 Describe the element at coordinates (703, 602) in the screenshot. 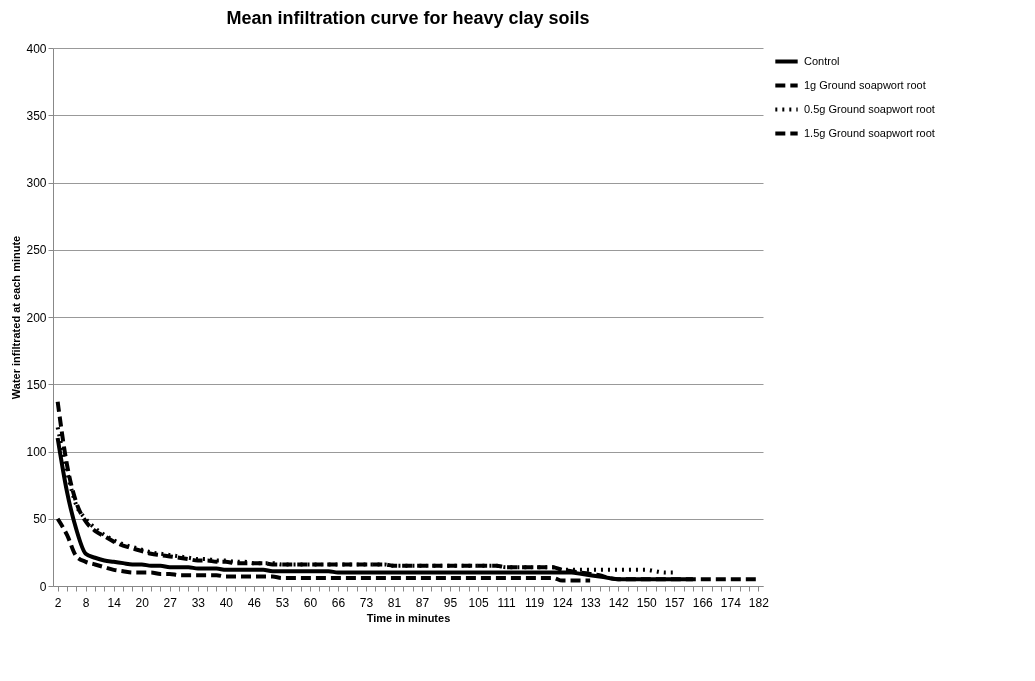

I see `x-tick-label: 166` at that location.